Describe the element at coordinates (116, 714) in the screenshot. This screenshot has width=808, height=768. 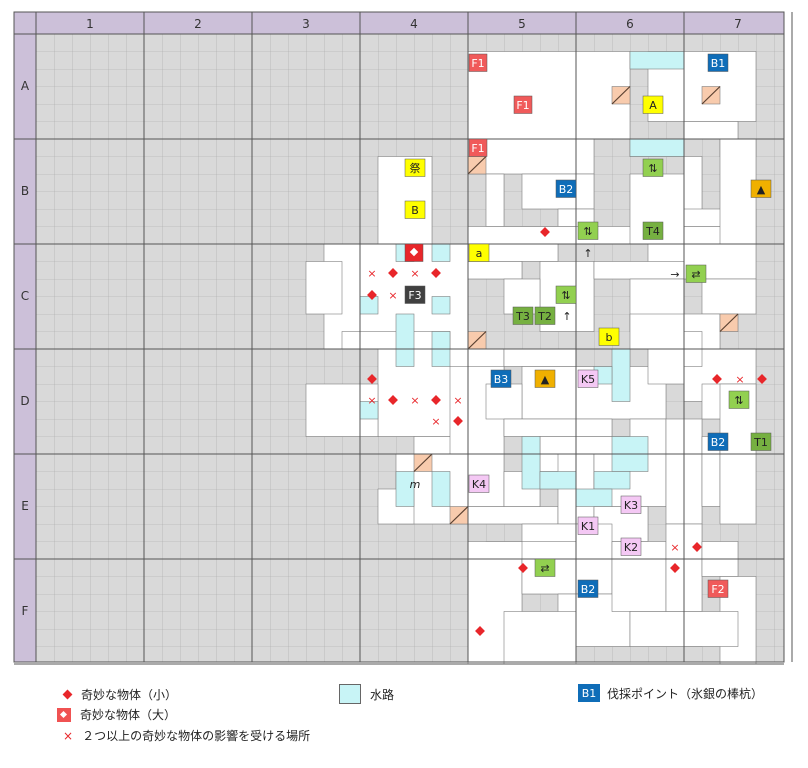
I see `legend-large-object: 奇妙な物体（大）` at that location.